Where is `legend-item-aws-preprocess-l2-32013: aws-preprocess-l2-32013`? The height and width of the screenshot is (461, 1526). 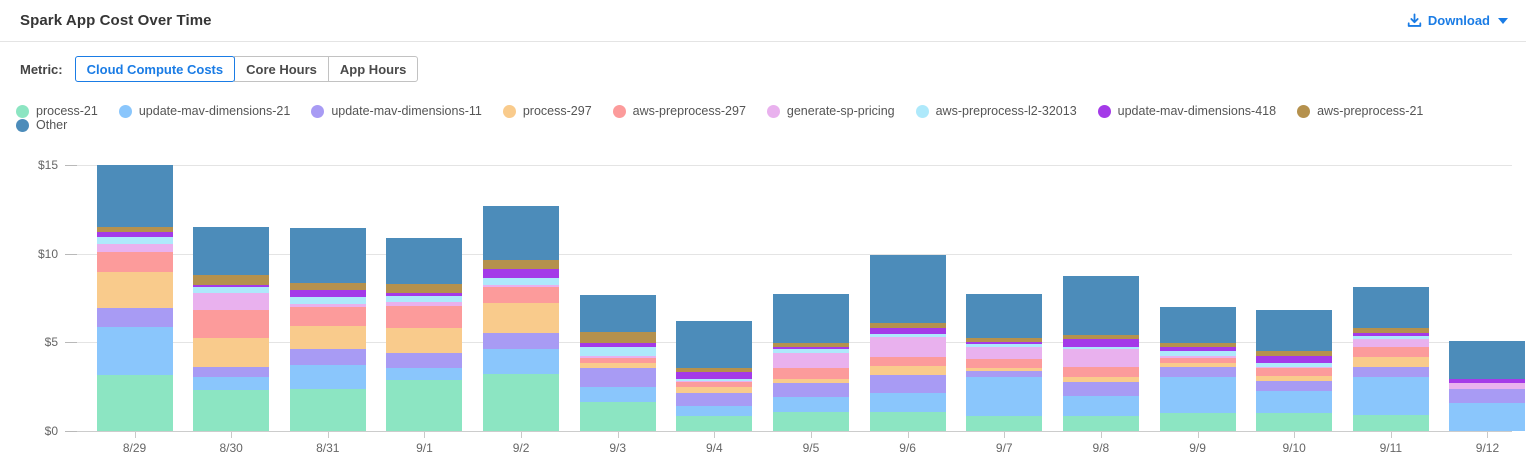 legend-item-aws-preprocess-l2-32013: aws-preprocess-l2-32013 is located at coordinates (996, 111).